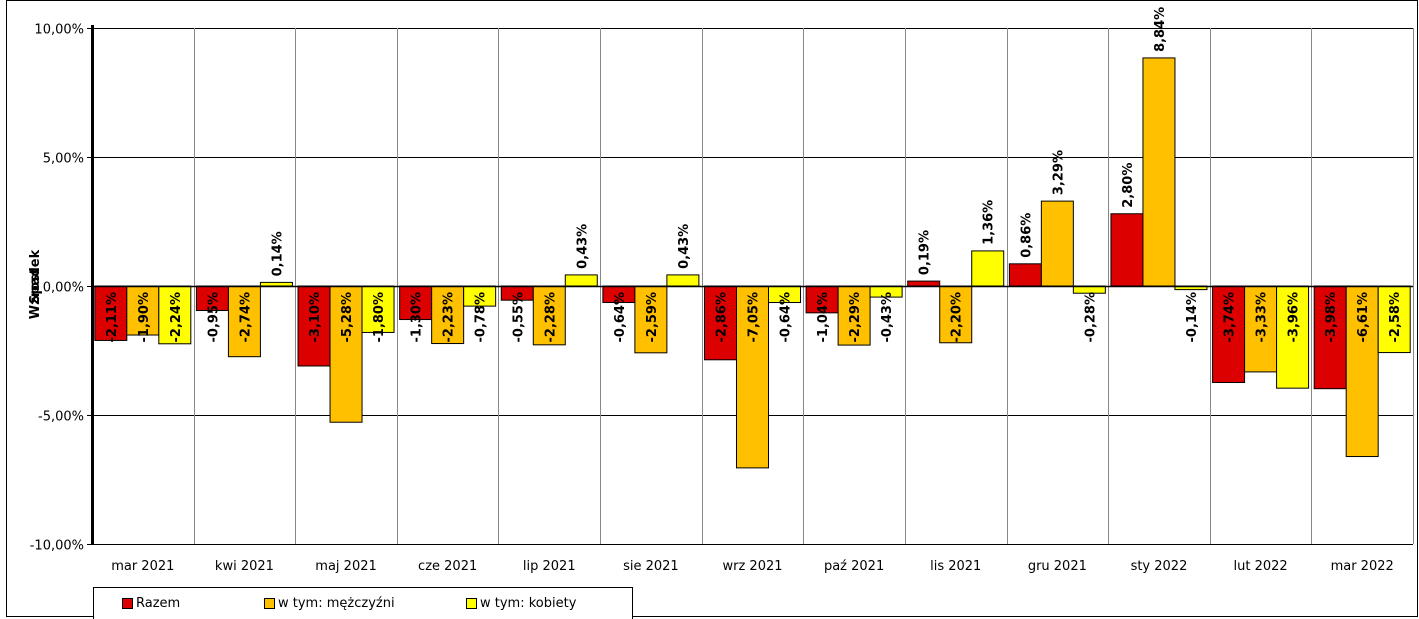  What do you see at coordinates (854, 566) in the screenshot?
I see `x-tick-label: paź 2021` at bounding box center [854, 566].